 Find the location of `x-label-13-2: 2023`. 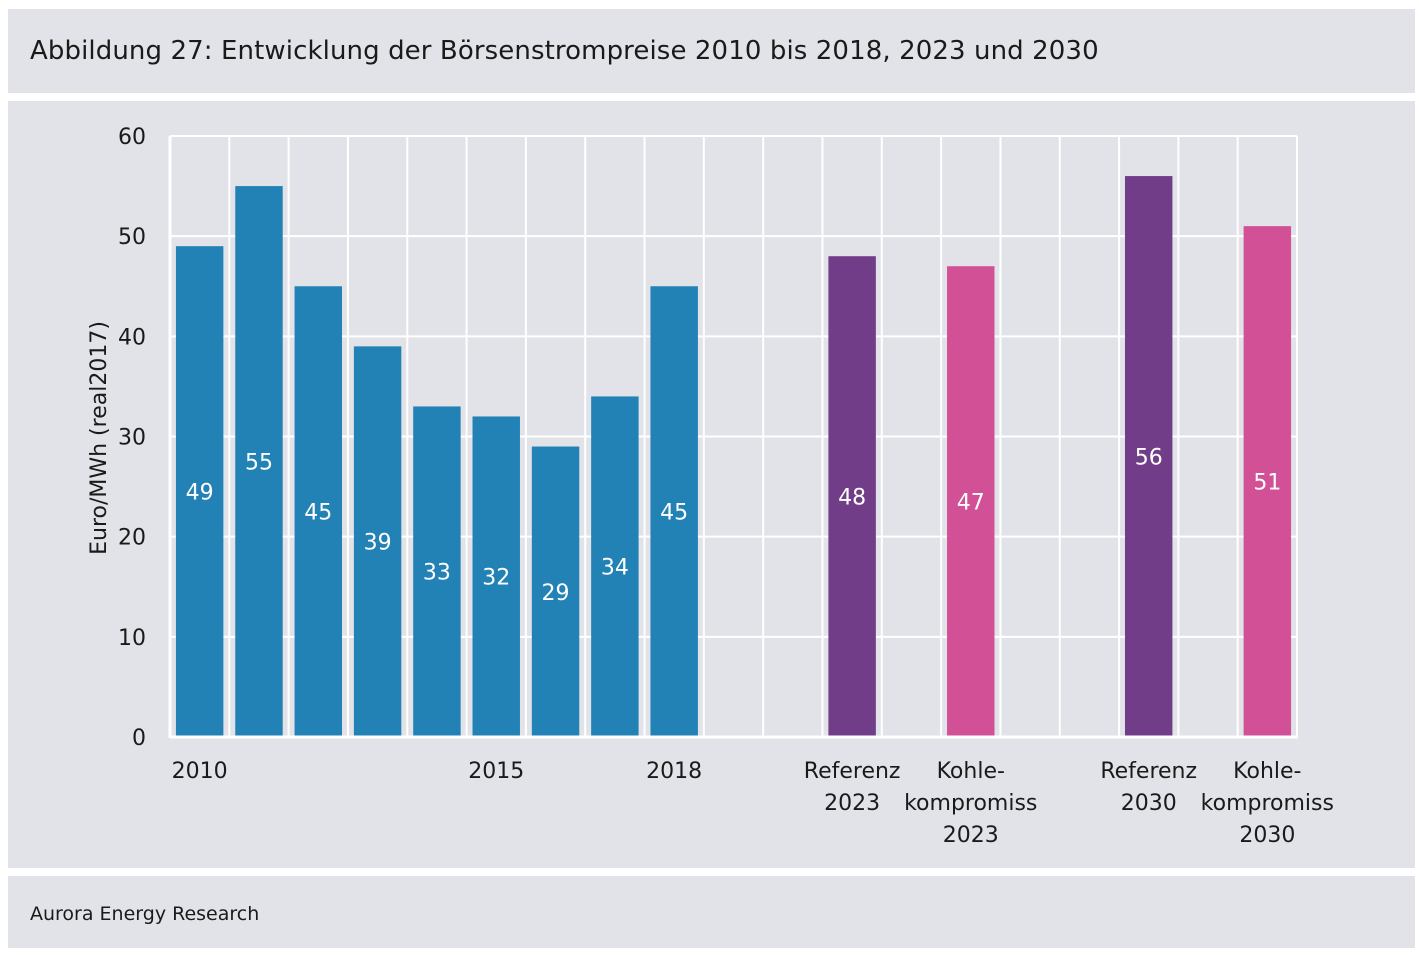

x-label-13-2: 2023 is located at coordinates (971, 835).